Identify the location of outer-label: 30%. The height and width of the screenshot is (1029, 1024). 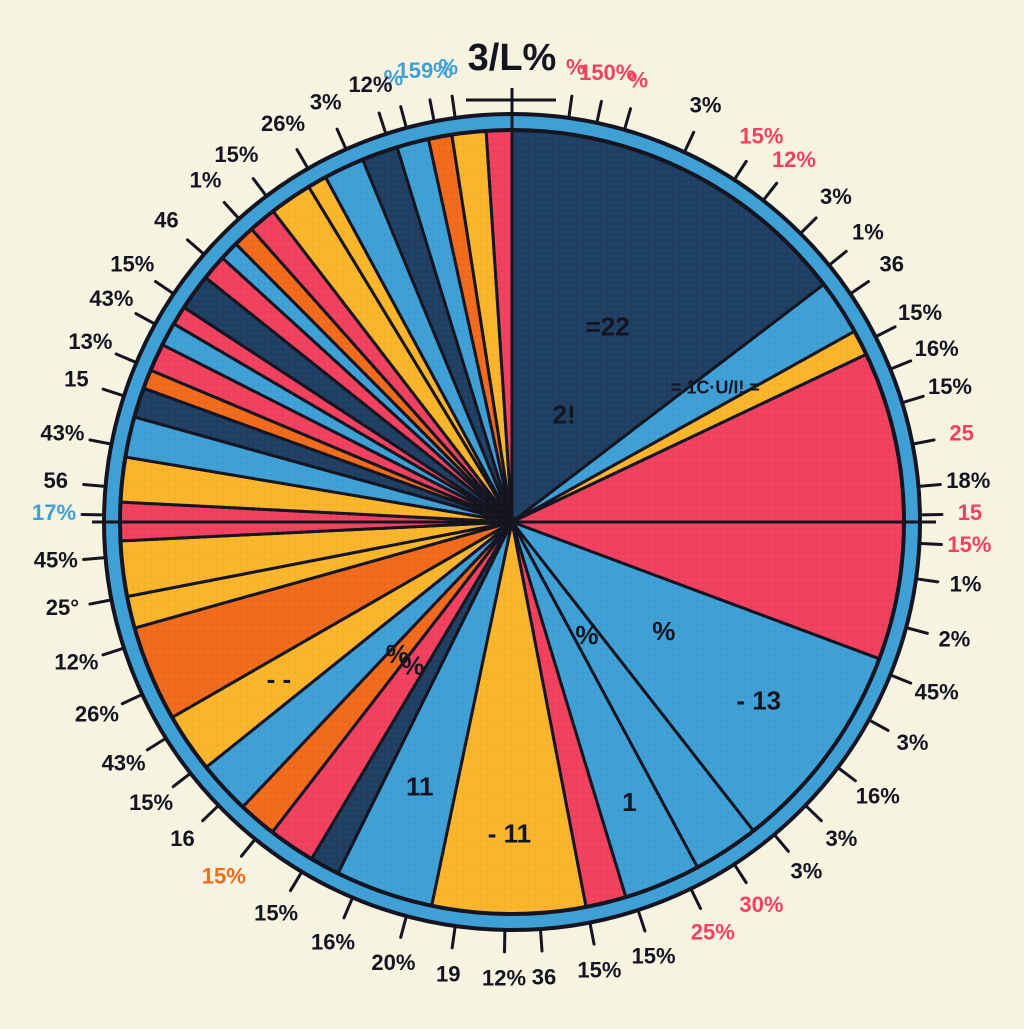
(761, 904).